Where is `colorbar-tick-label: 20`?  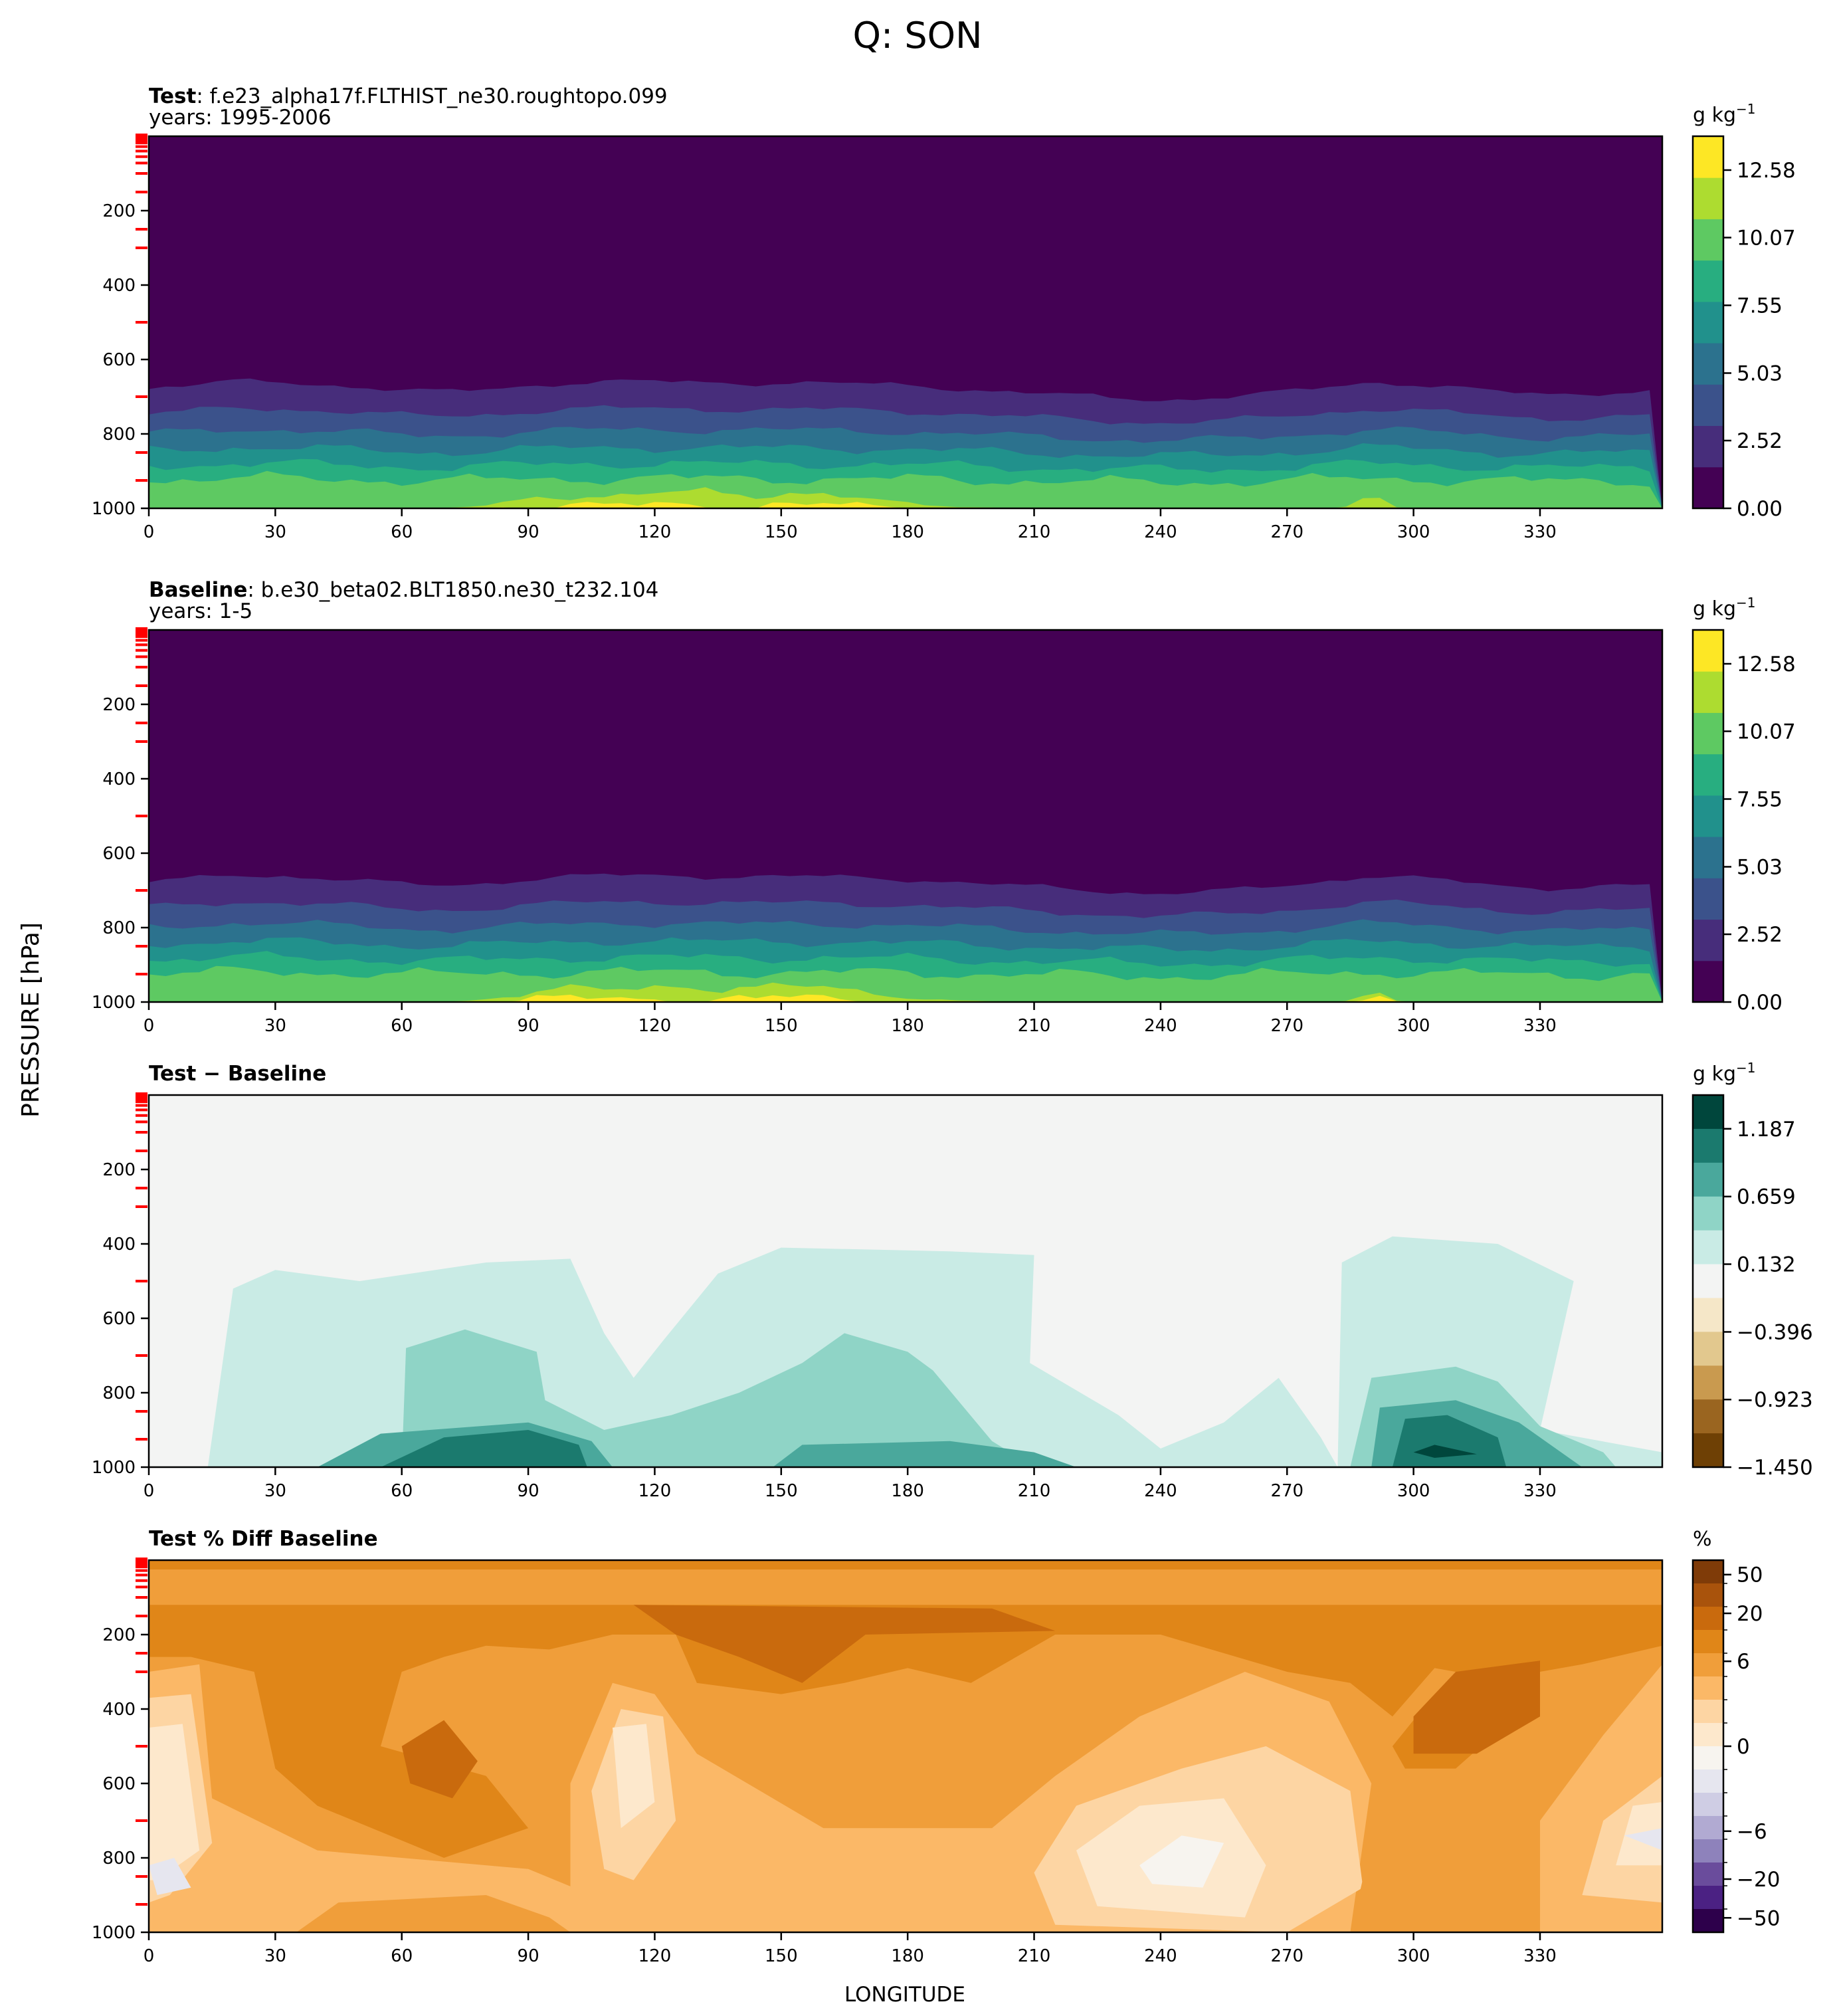 colorbar-tick-label: 20 is located at coordinates (1750, 1614).